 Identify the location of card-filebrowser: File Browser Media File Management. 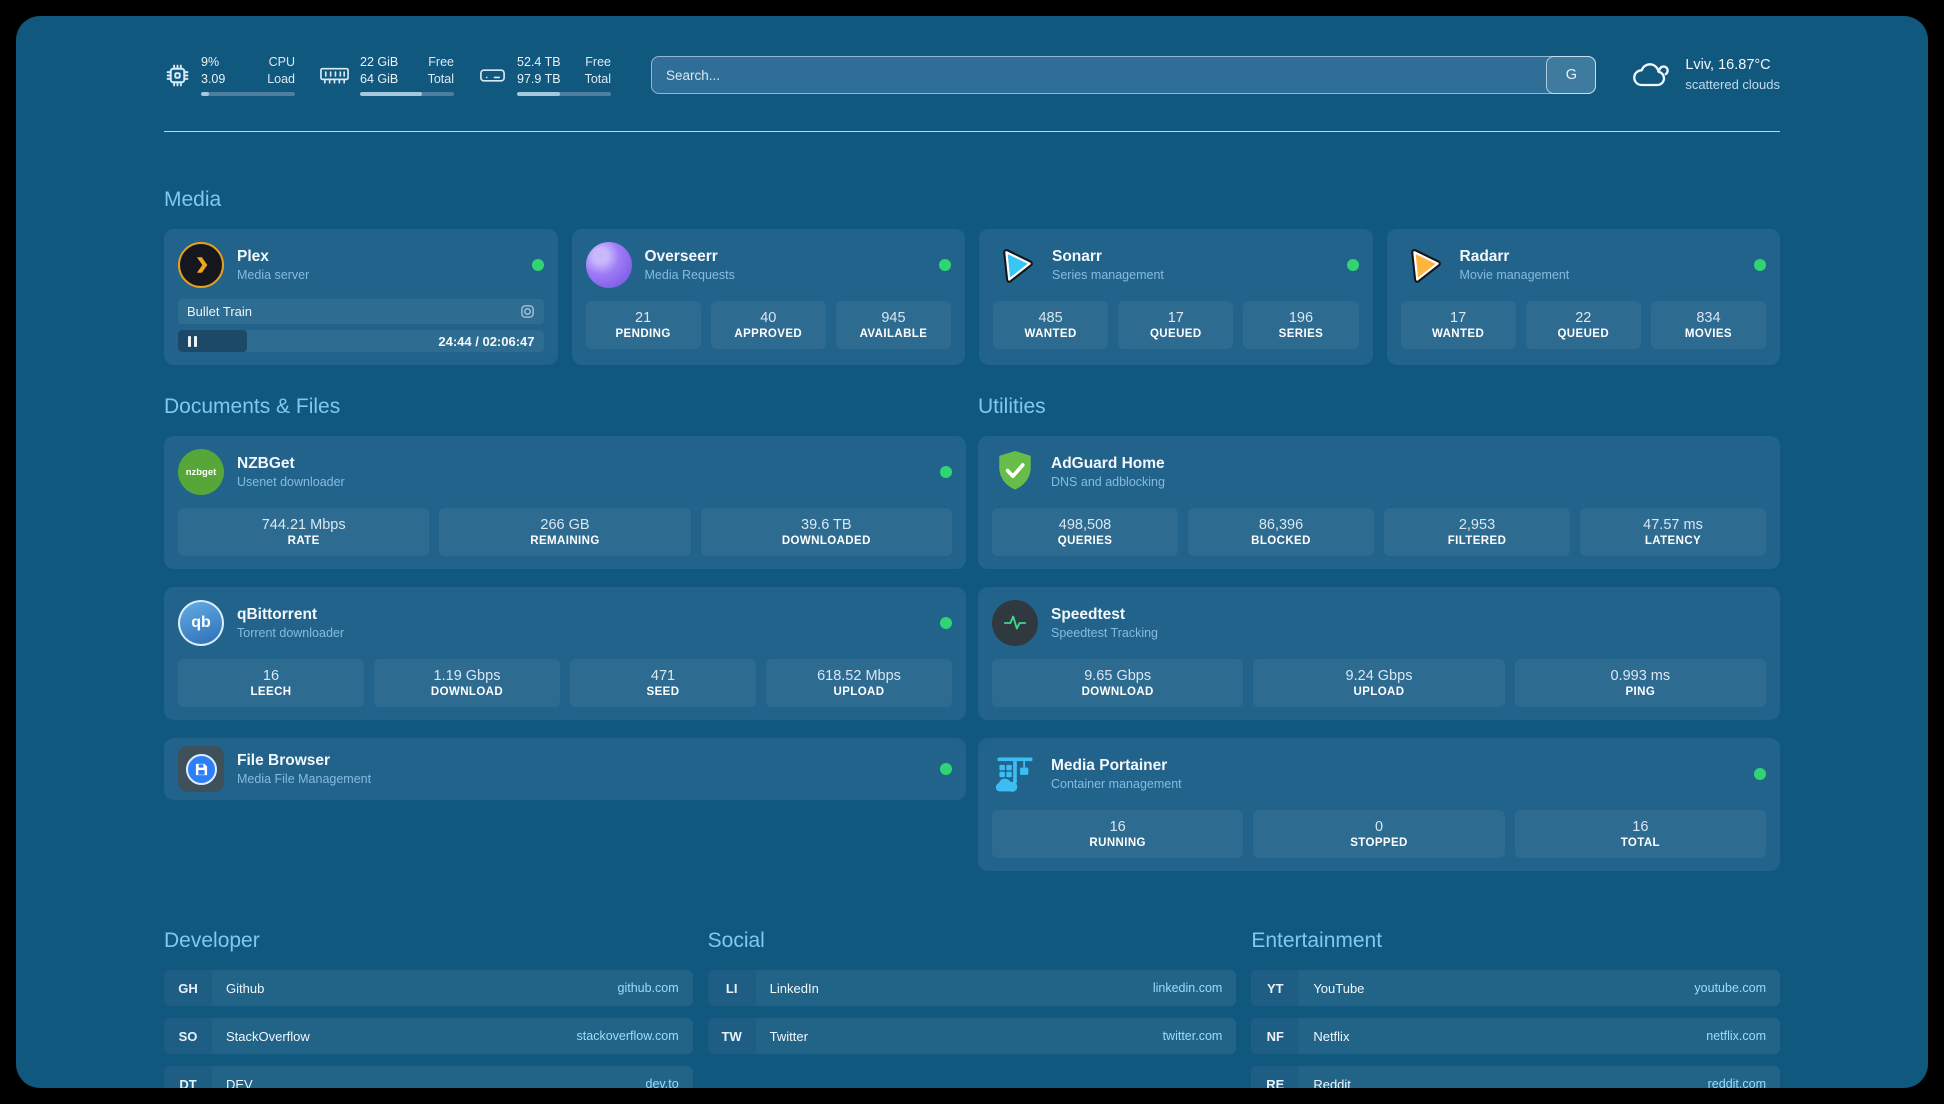
(565, 769).